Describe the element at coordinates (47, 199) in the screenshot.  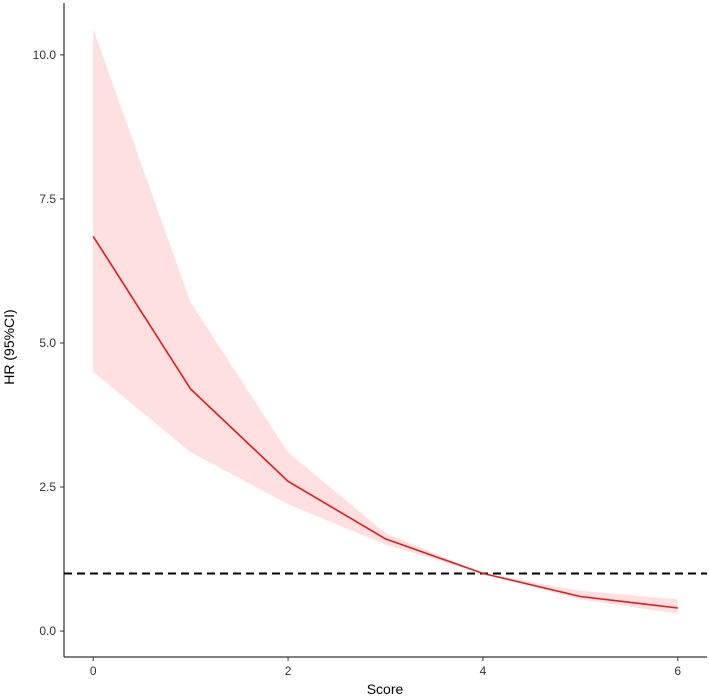
I see `y-tick-label: 7.5` at that location.